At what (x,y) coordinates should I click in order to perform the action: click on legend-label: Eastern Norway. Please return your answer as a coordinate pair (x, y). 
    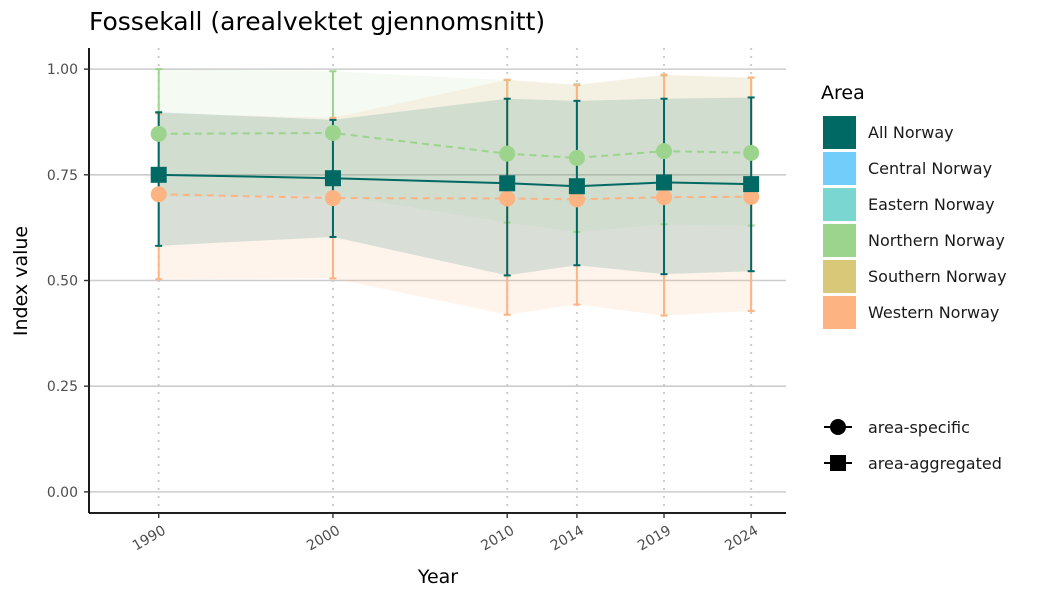
    Looking at the image, I should click on (931, 204).